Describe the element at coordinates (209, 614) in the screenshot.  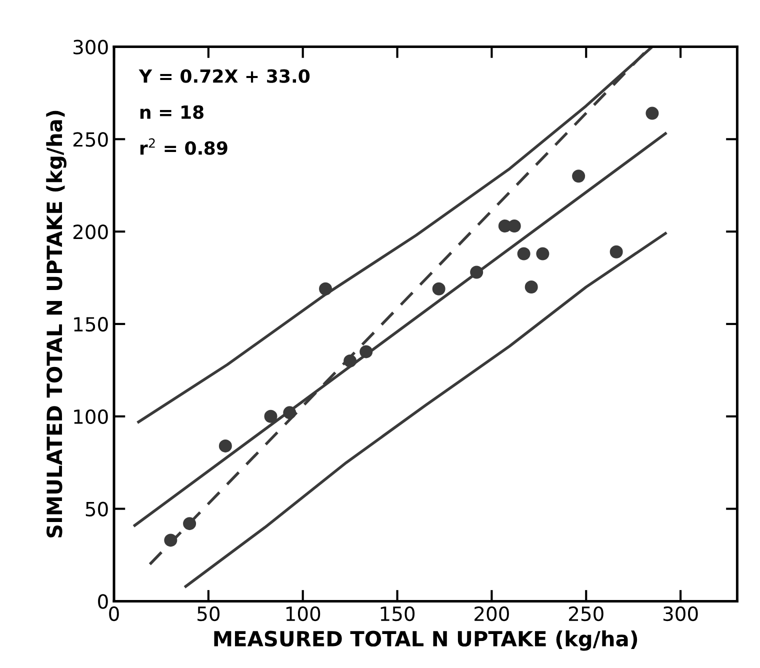
I see `x-tick-label: 50` at that location.